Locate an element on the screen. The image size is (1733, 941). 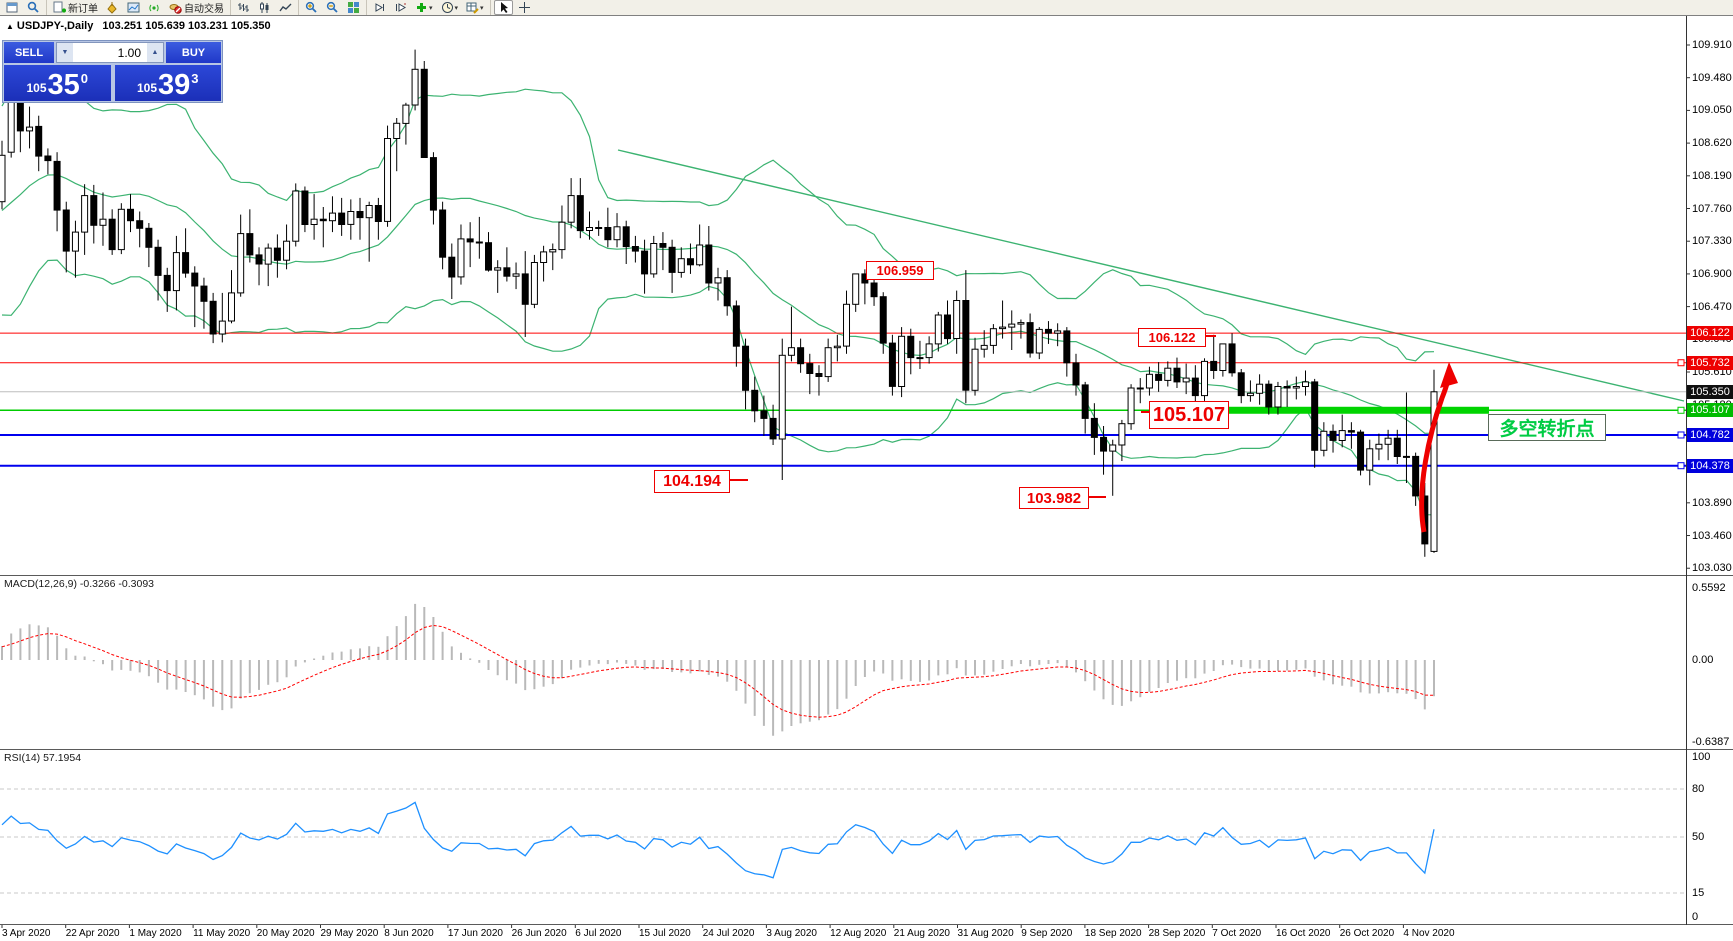
step-icon is located at coordinates (401, 7).